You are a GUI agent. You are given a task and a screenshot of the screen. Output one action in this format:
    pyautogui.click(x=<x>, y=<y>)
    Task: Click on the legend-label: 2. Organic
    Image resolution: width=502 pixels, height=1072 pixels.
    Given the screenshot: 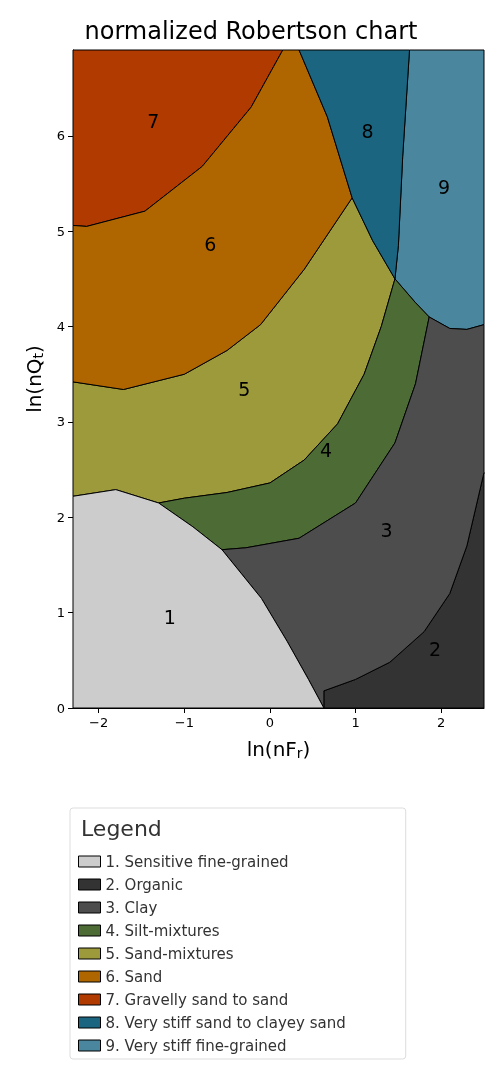 What is the action you would take?
    pyautogui.click(x=144, y=884)
    